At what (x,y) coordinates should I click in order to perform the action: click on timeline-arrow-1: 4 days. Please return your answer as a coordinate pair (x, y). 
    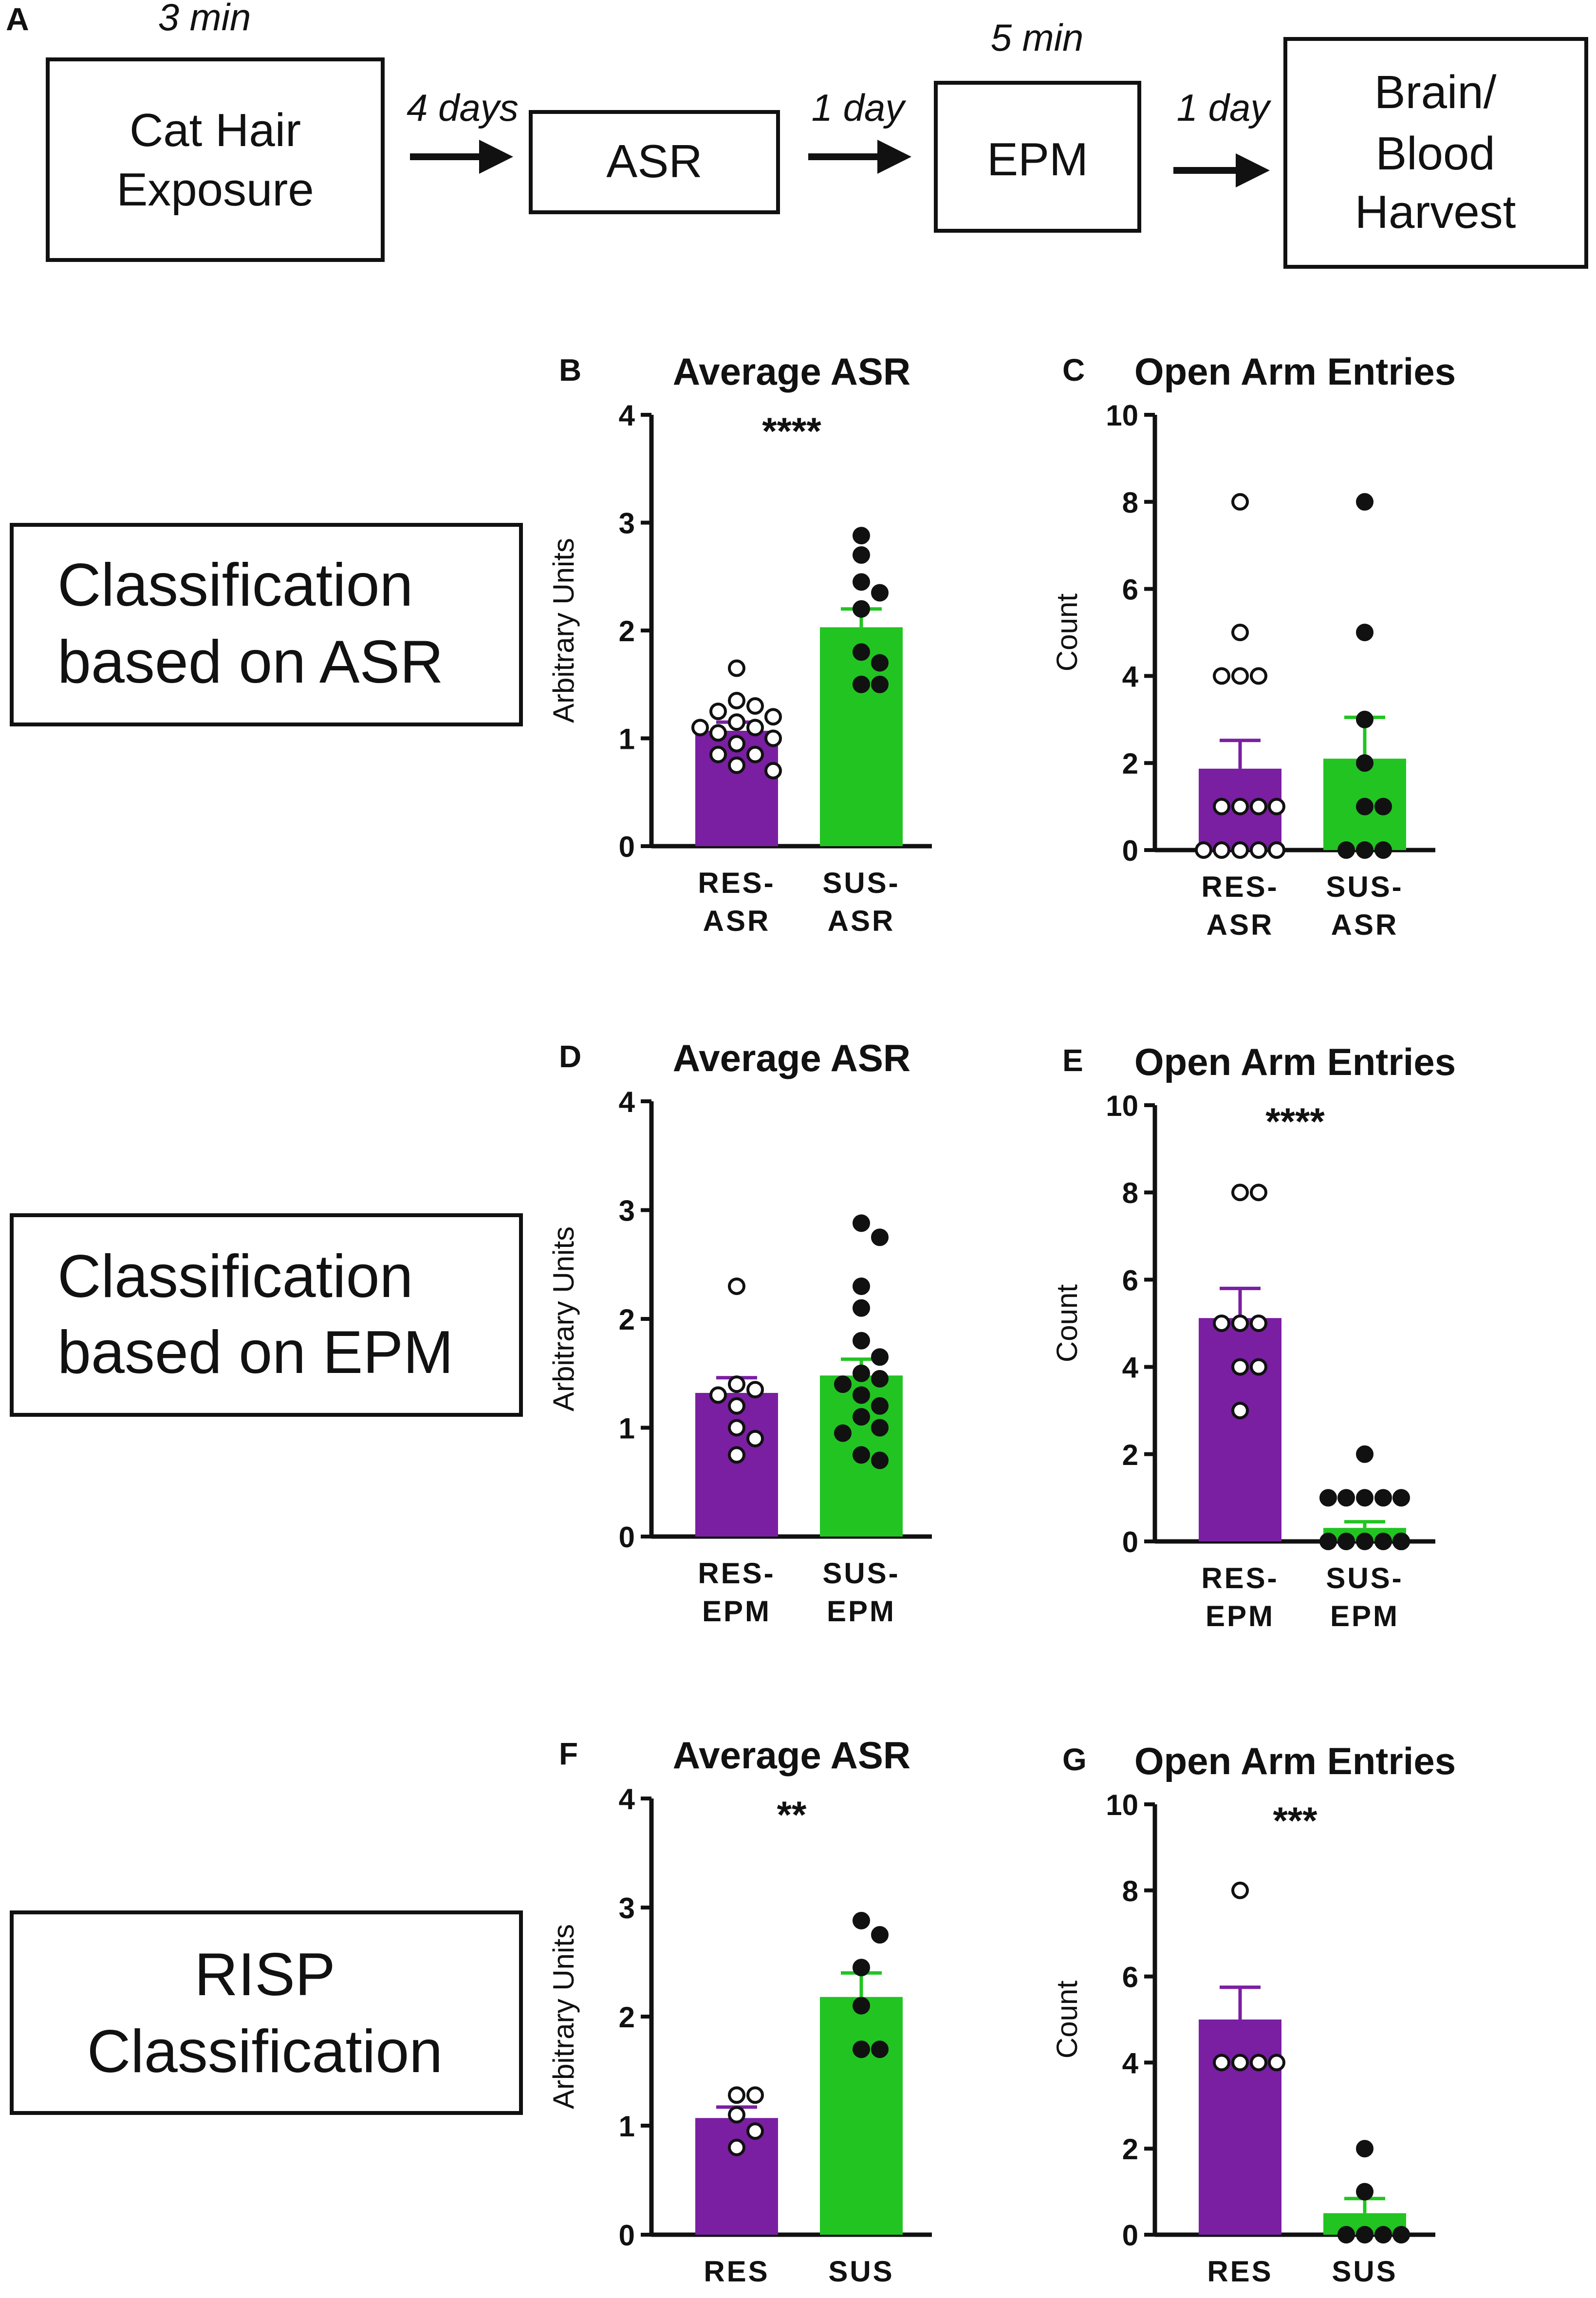
    Looking at the image, I should click on (463, 130).